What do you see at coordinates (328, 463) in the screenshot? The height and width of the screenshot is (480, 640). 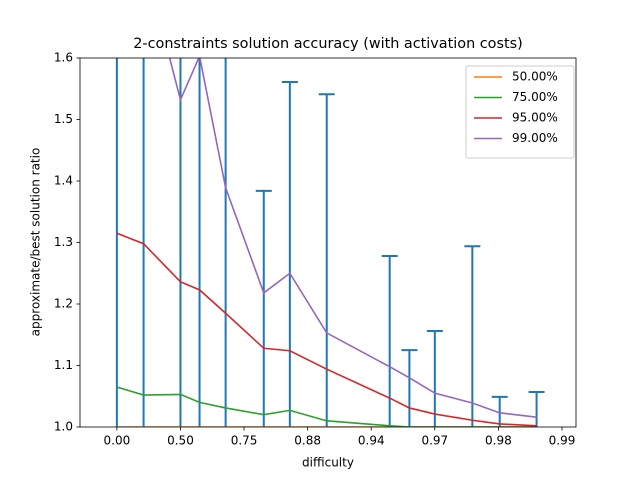 I see `x-axis-label: difficulty` at bounding box center [328, 463].